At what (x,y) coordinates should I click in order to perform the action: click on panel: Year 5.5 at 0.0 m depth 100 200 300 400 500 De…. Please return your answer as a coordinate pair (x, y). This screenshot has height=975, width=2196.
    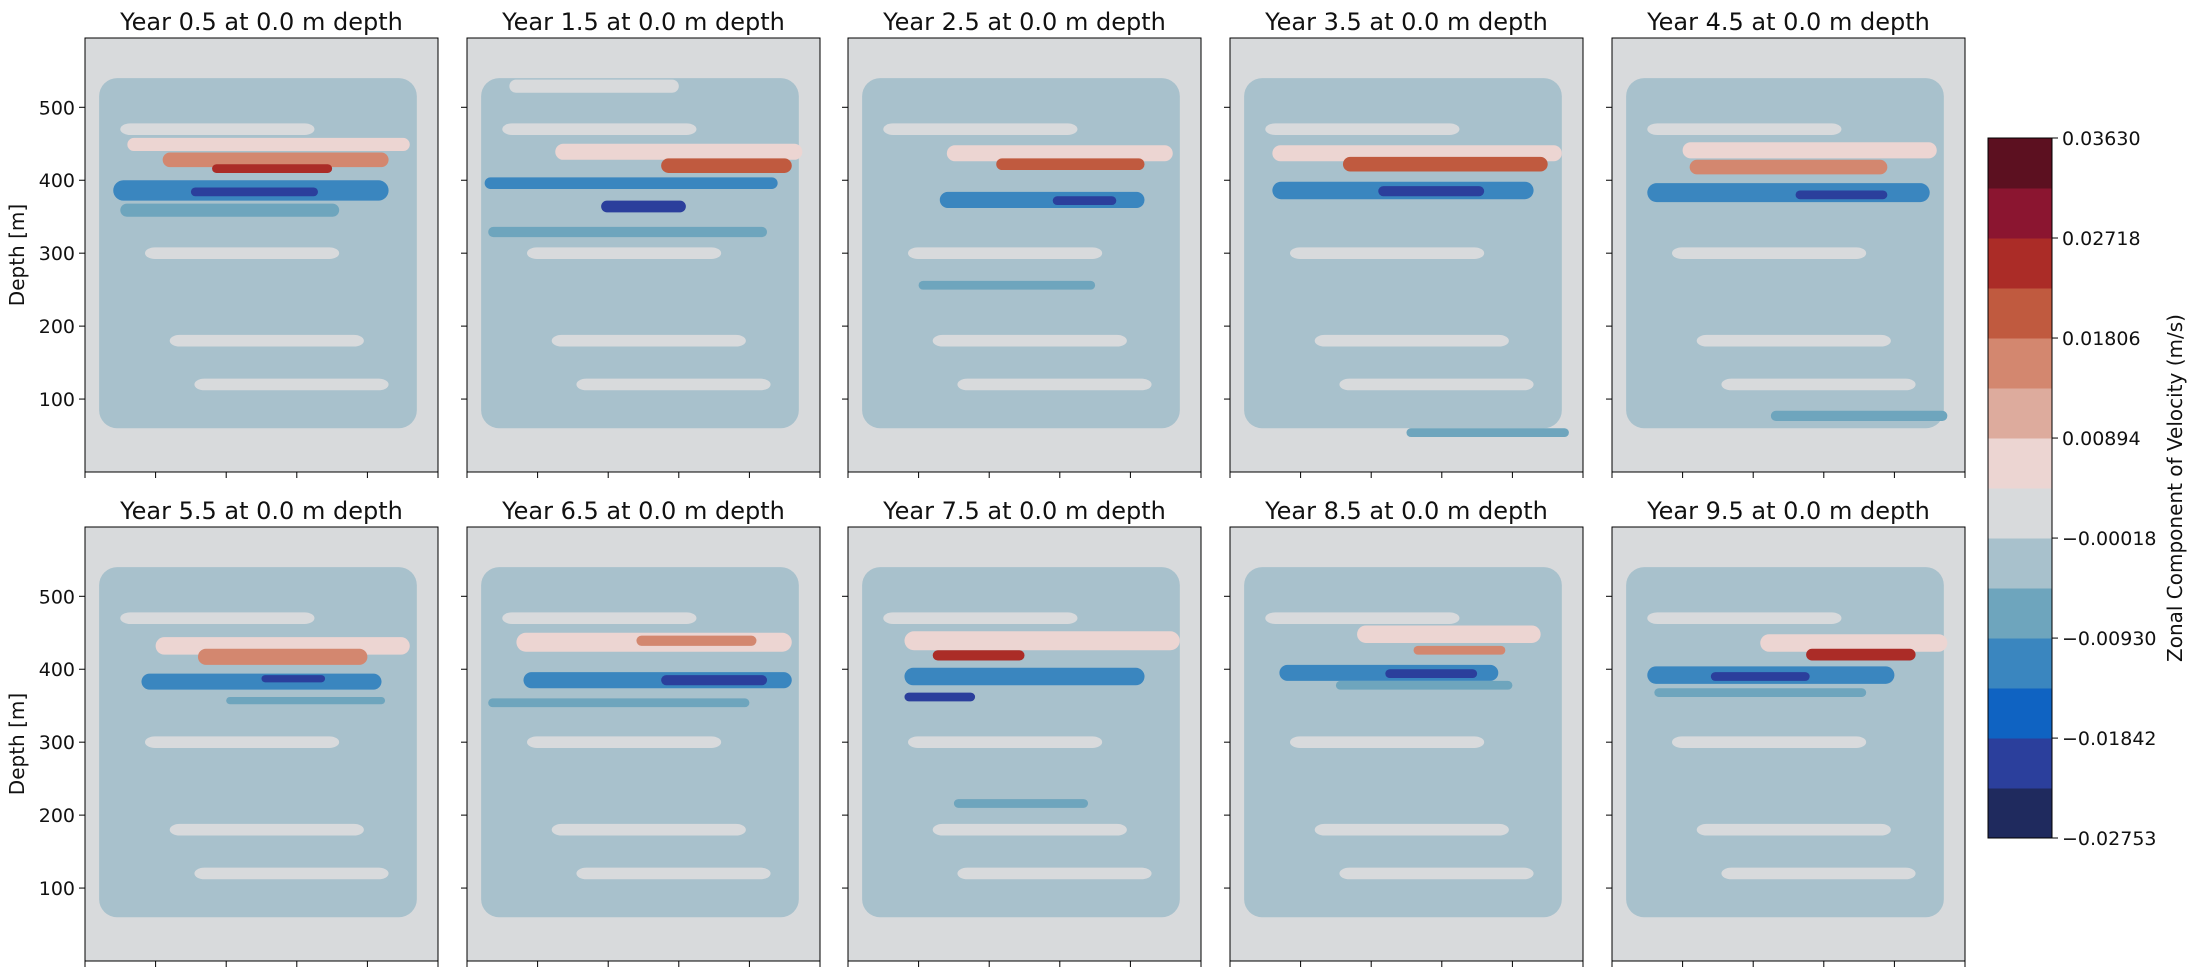
    Looking at the image, I should click on (222, 732).